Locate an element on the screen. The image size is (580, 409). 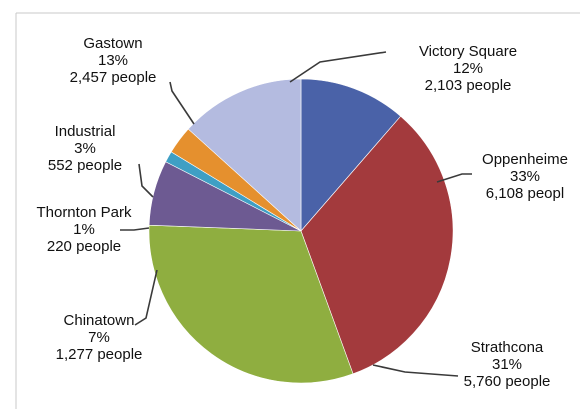
slice-label-victory-square: Victory Square 12% 2,103 people is located at coordinates (468, 68).